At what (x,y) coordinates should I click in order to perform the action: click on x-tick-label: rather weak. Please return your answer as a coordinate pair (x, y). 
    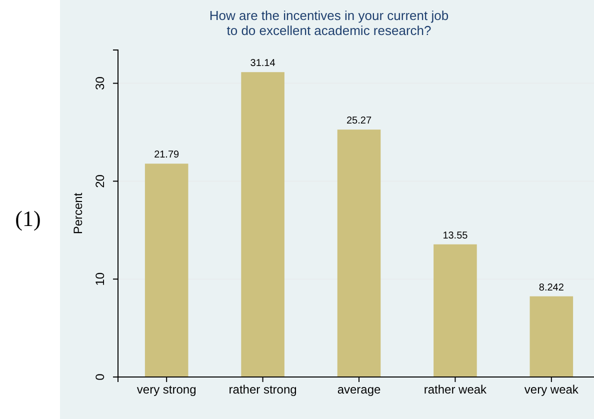
    Looking at the image, I should click on (456, 389).